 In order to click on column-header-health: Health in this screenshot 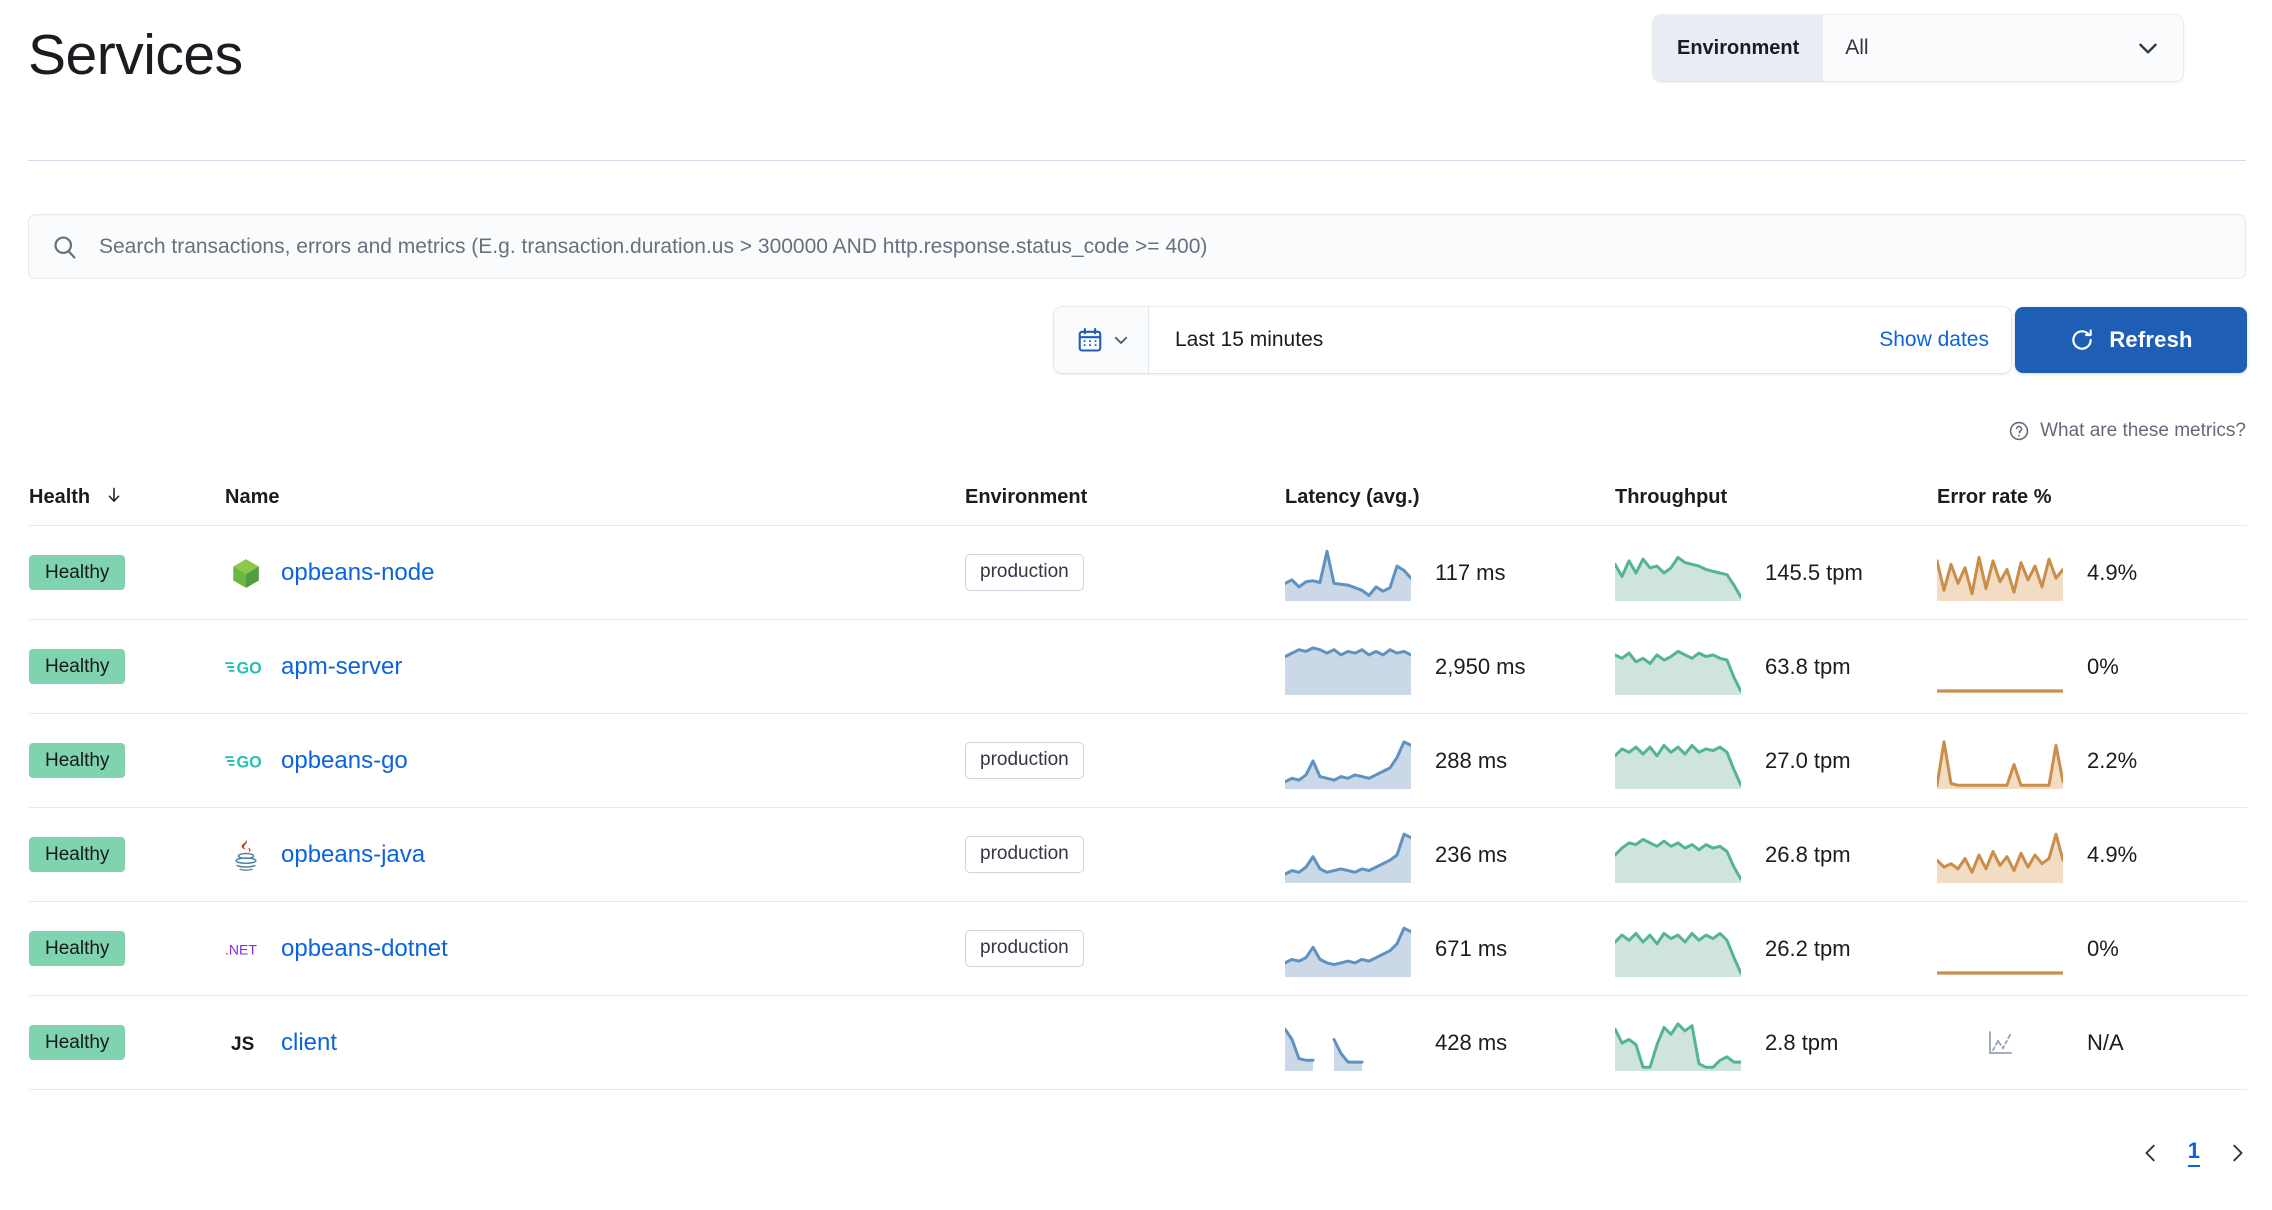, I will do `click(127, 498)`.